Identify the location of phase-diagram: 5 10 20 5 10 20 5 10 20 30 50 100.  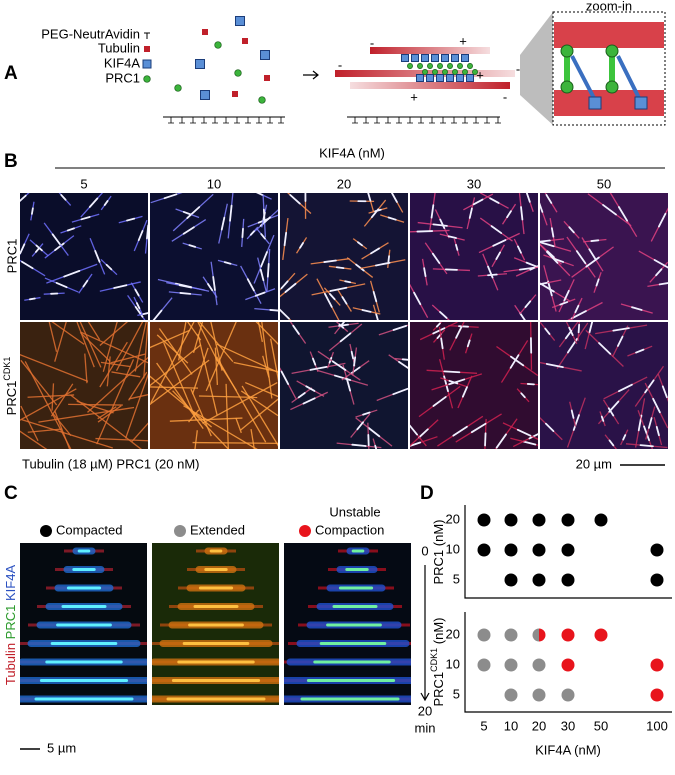
(559, 619).